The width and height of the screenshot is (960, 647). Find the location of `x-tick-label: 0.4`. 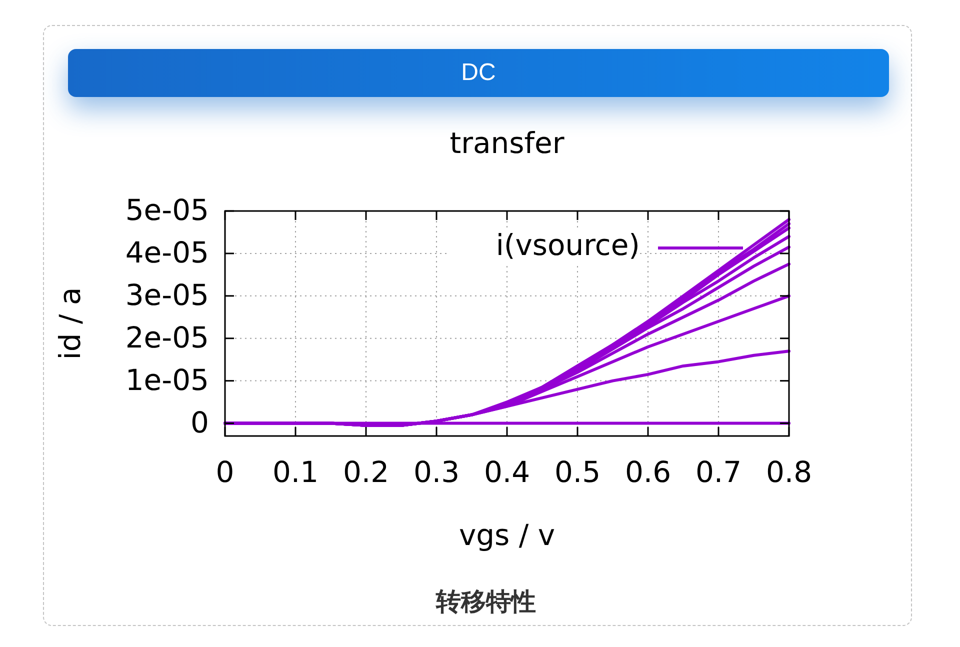

x-tick-label: 0.4 is located at coordinates (507, 472).